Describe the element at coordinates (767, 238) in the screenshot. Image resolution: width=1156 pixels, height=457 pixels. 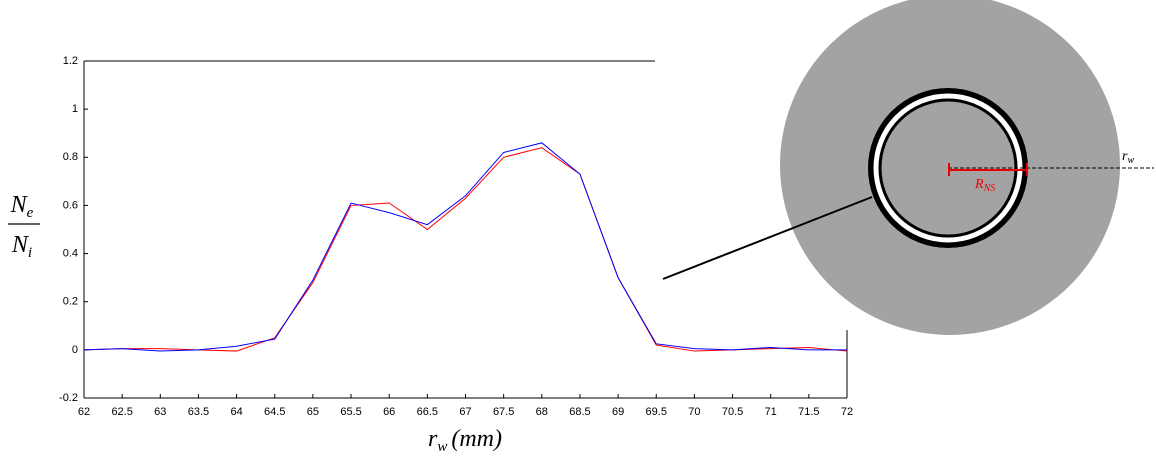
I see `pointer-line` at that location.